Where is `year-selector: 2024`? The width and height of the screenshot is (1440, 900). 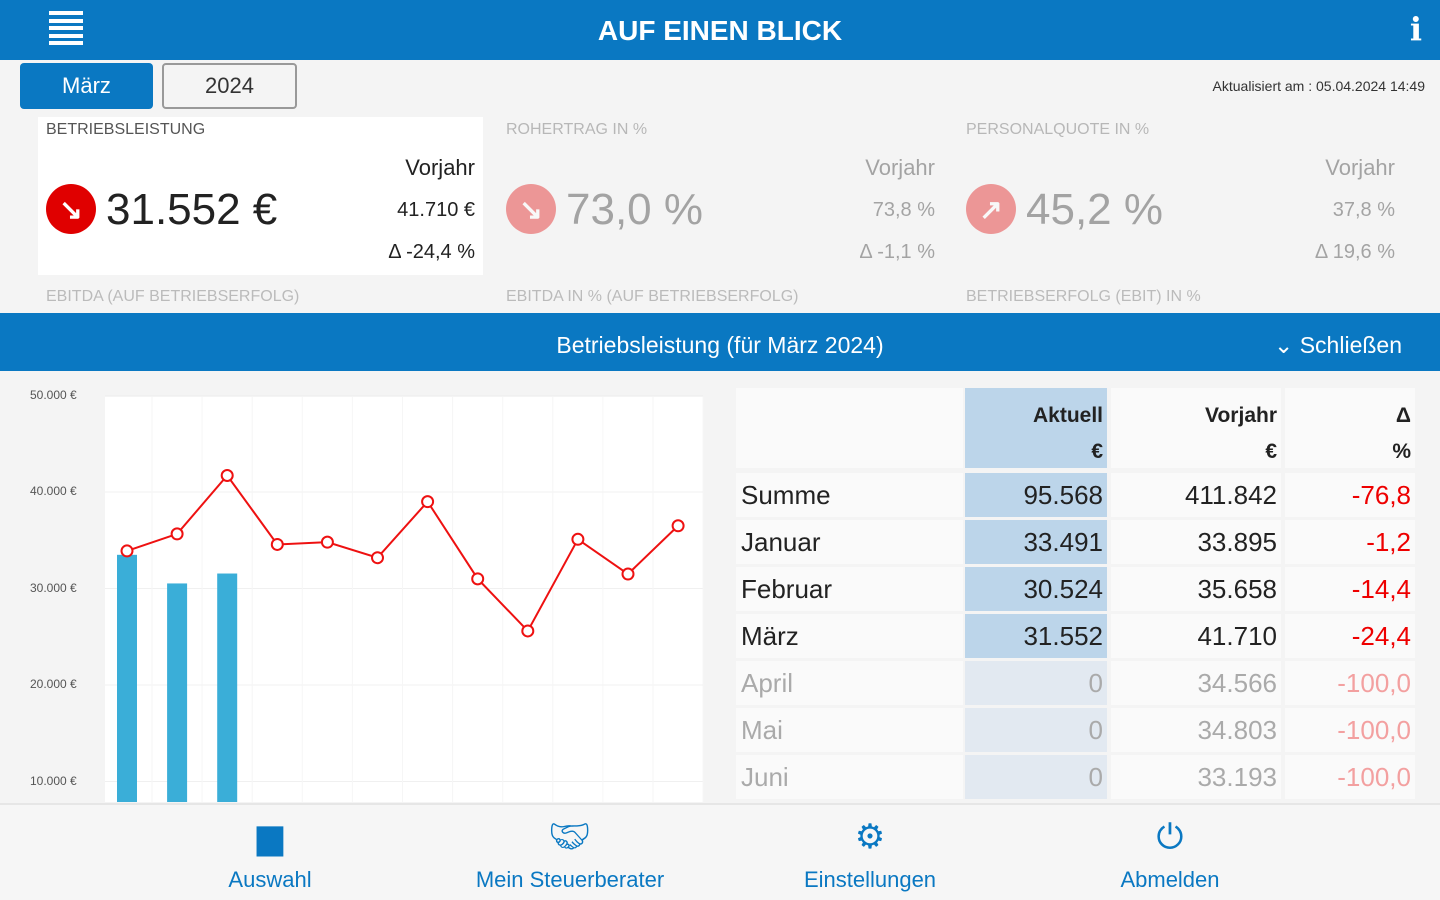 year-selector: 2024 is located at coordinates (229, 86).